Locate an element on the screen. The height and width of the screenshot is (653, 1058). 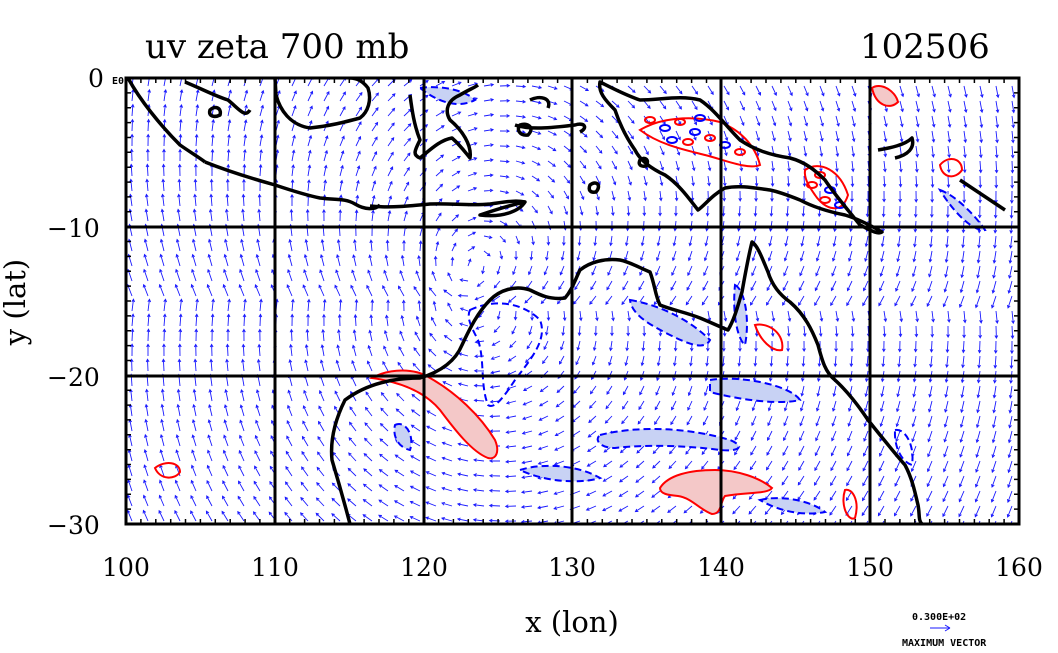
x-tick-label: 160 is located at coordinates (1019, 567).